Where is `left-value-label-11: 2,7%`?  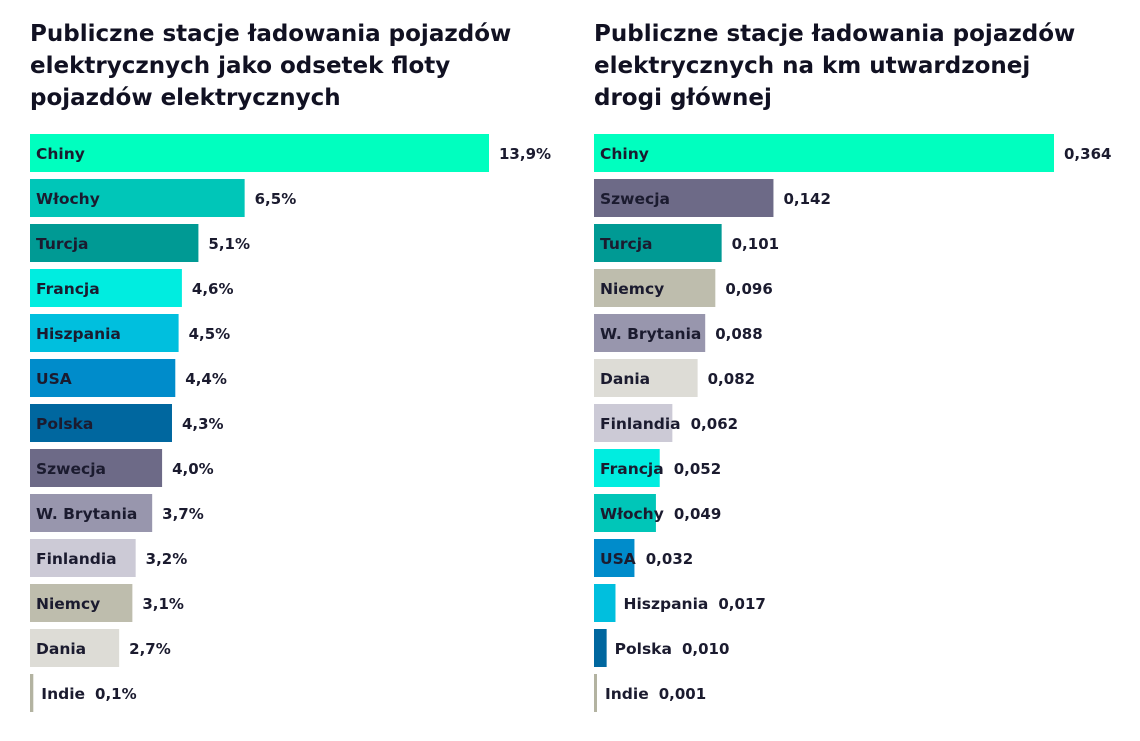
left-value-label-11: 2,7% is located at coordinates (150, 649).